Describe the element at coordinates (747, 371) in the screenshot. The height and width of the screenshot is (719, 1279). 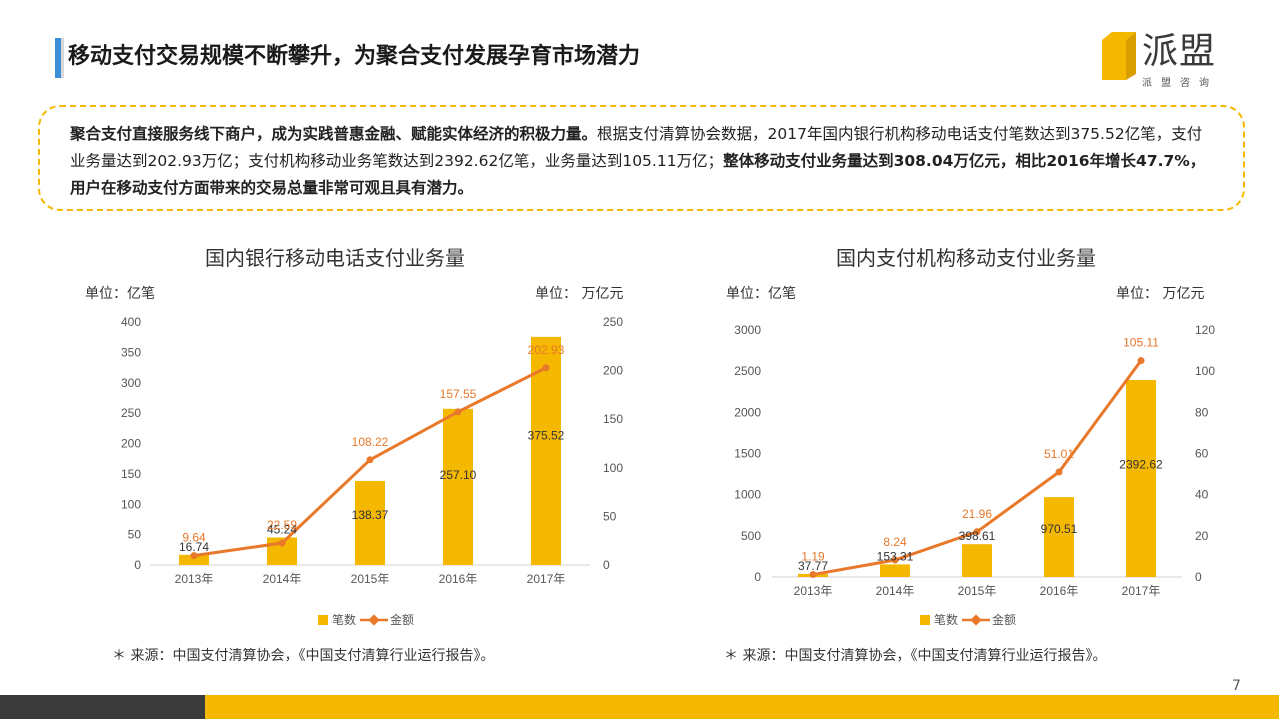
I see `y-left-tick-label: 2500` at that location.